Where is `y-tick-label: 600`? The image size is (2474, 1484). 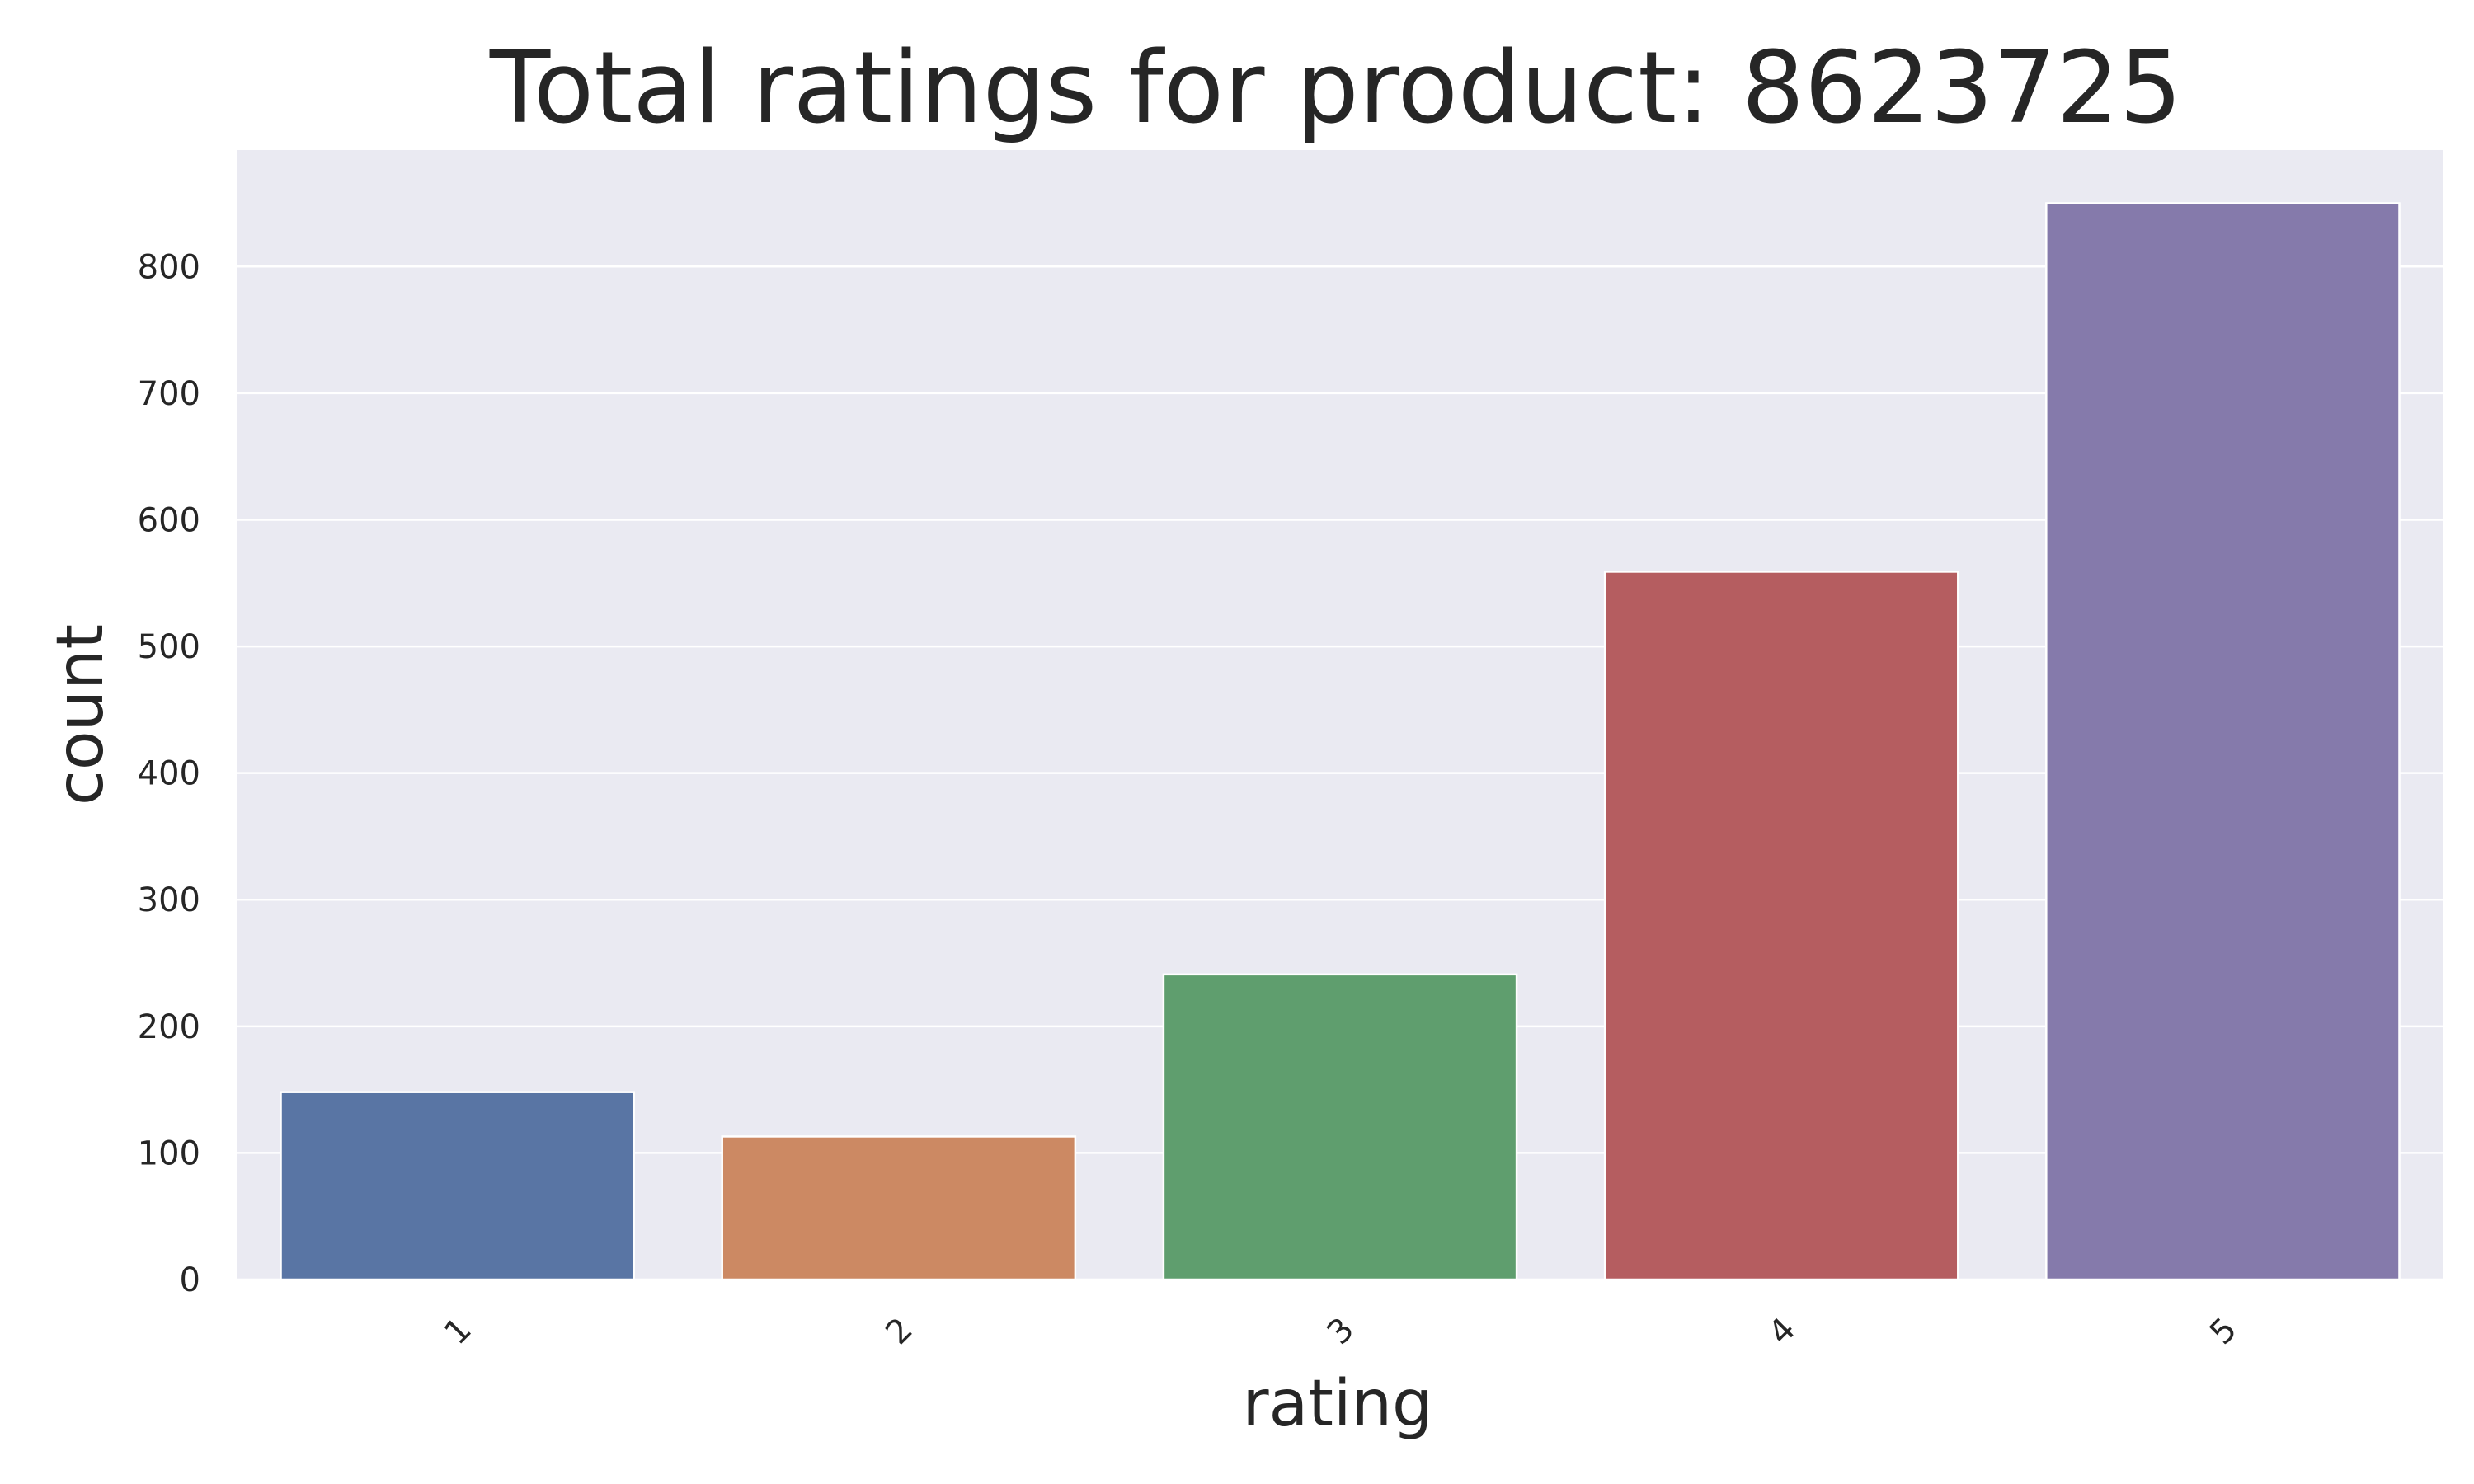 y-tick-label: 600 is located at coordinates (169, 520).